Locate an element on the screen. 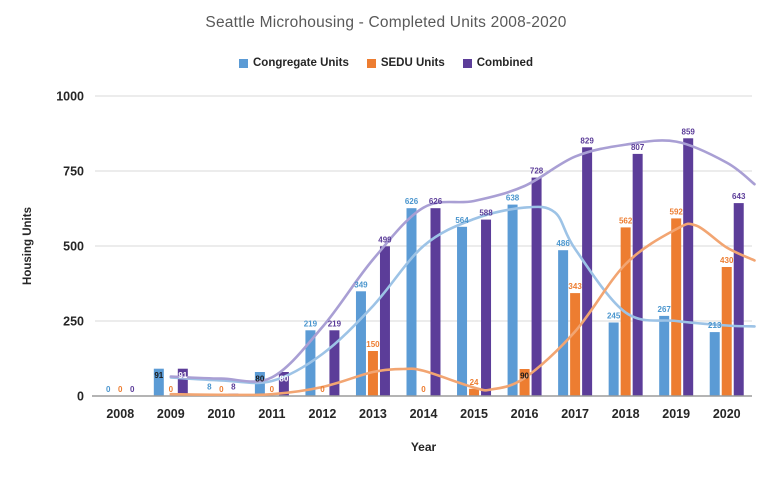  bar-label-congregate-2018: 245 is located at coordinates (614, 316).